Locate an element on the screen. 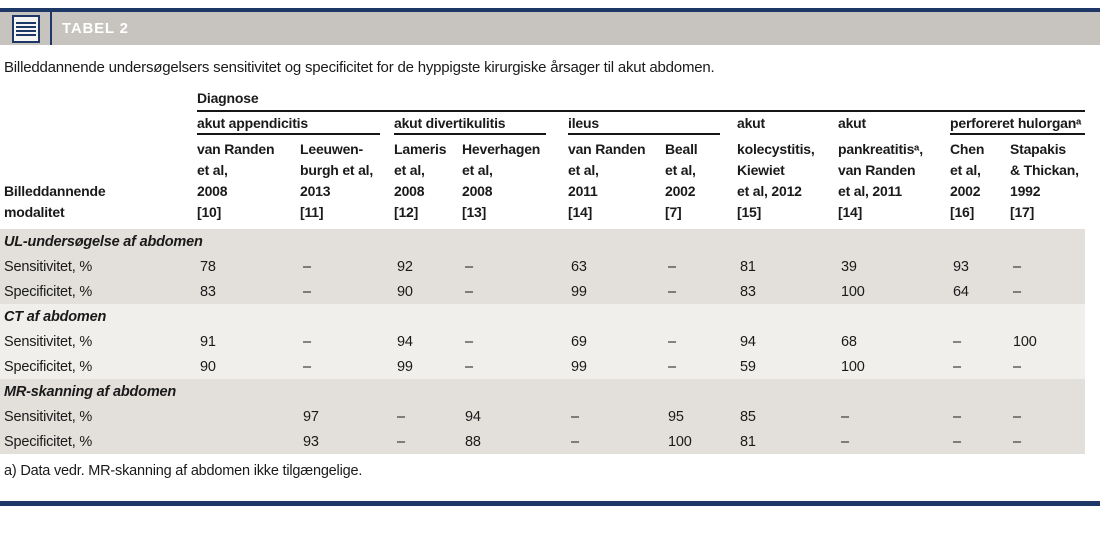  band-divider is located at coordinates (51, 26).